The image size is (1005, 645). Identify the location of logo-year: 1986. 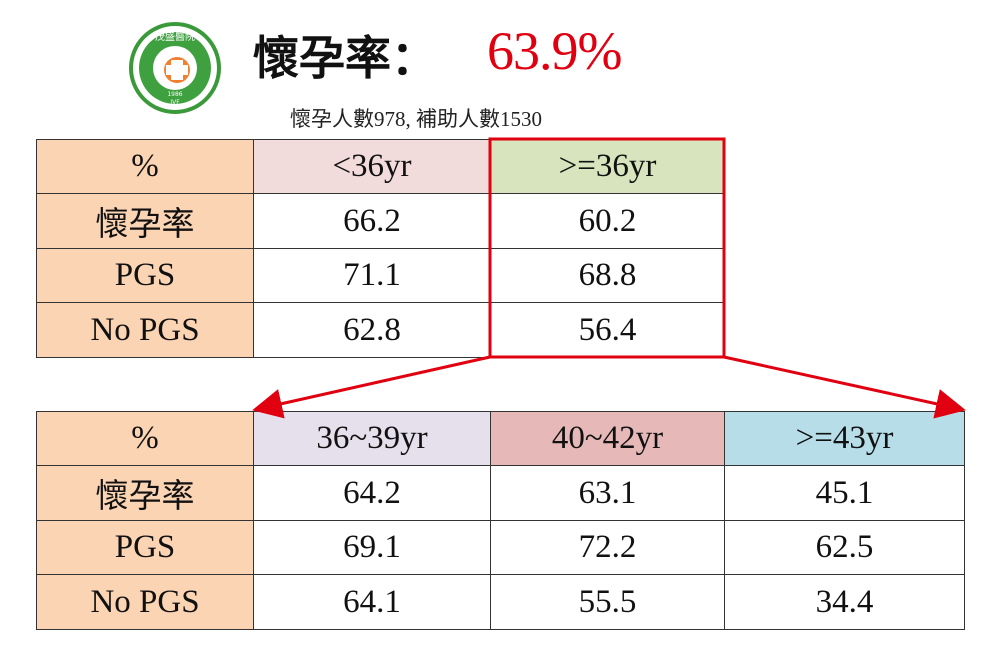
(174, 94).